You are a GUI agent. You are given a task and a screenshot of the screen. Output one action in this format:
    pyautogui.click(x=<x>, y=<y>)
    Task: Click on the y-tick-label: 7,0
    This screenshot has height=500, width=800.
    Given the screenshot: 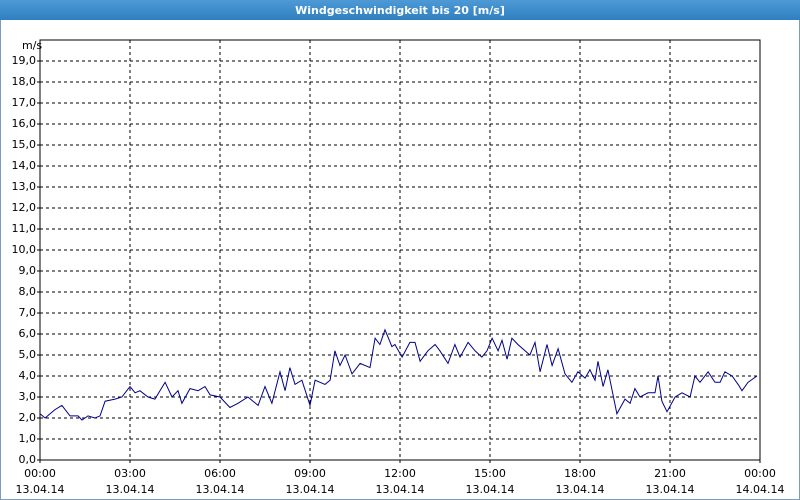 What is the action you would take?
    pyautogui.click(x=28, y=312)
    